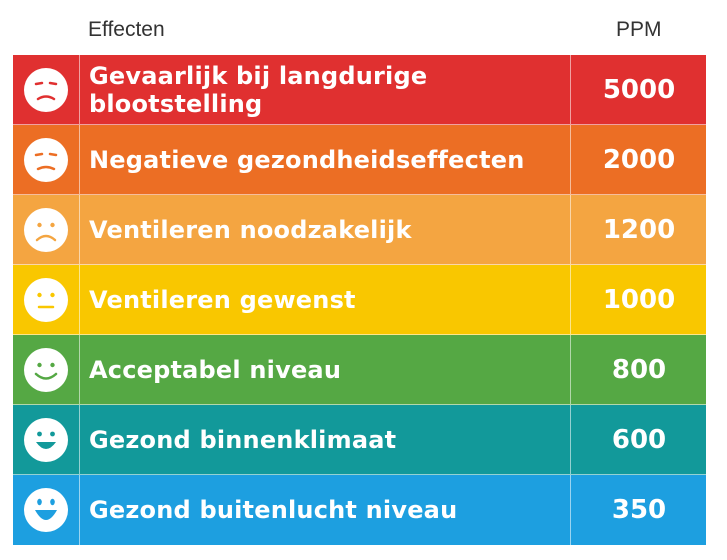  What do you see at coordinates (639, 229) in the screenshot?
I see `ppm-value: 1200` at bounding box center [639, 229].